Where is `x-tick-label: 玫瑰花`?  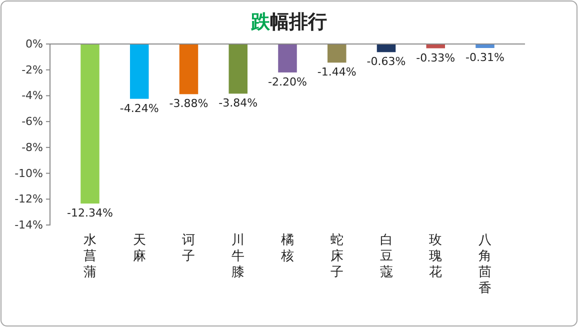 x-tick-label: 玫瑰花 is located at coordinates (435, 256).